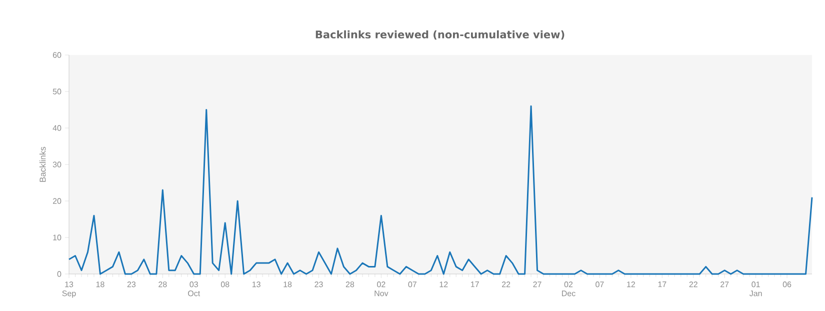 The height and width of the screenshot is (311, 825). I want to click on y-tick-label: 40, so click(57, 128).